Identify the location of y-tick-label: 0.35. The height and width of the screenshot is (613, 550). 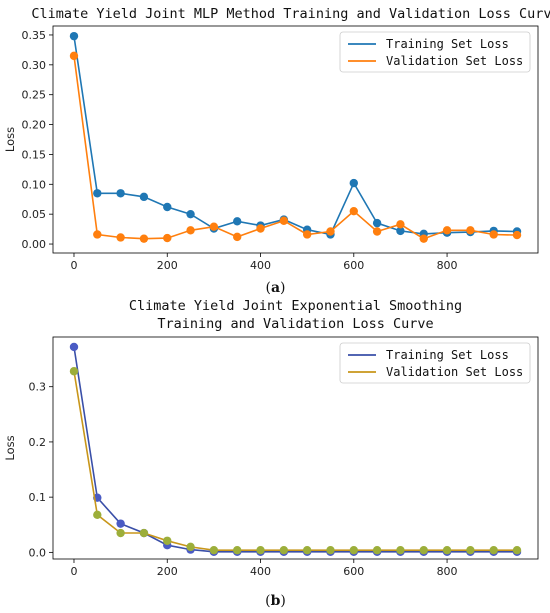
(34, 35).